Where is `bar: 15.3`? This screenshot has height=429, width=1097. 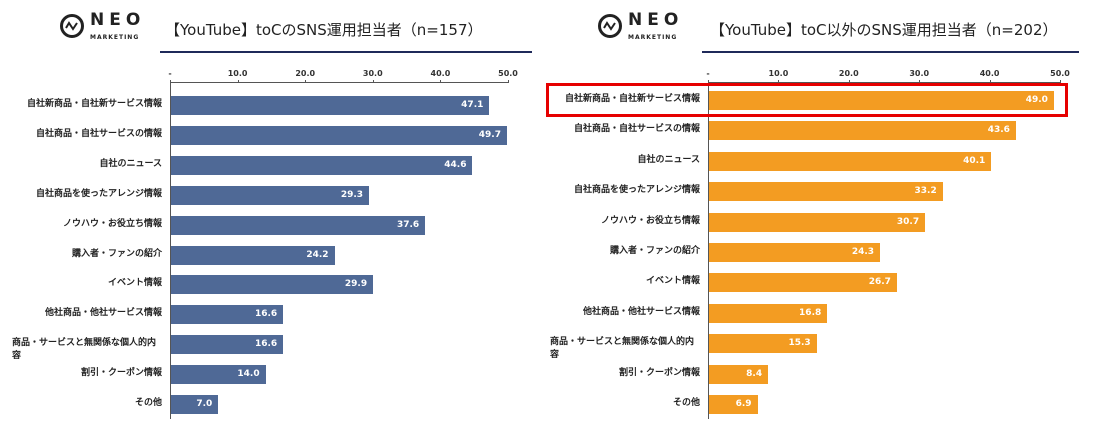
bar: 15.3 is located at coordinates (763, 344).